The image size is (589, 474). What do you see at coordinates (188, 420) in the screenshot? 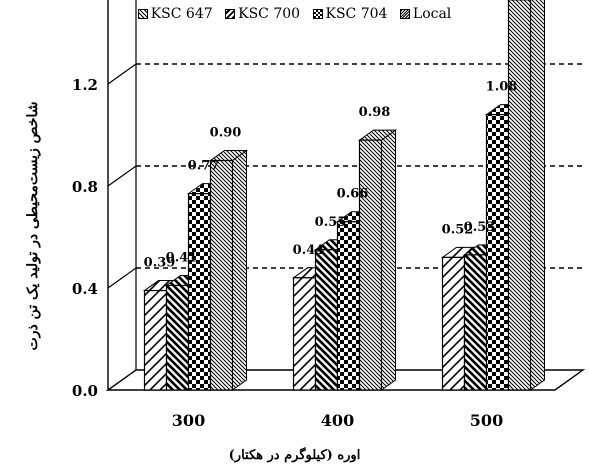
I see `x-tick-label: 300` at bounding box center [188, 420].